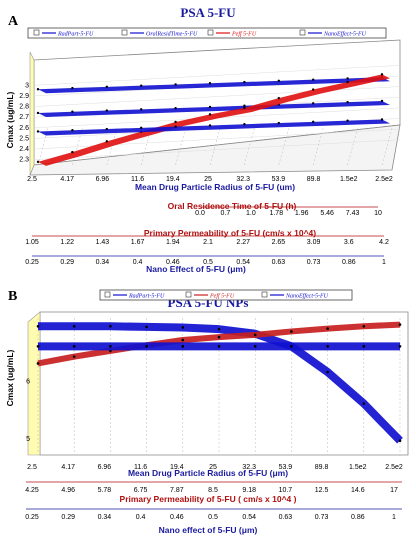 The image size is (416, 550). Describe the element at coordinates (322, 517) in the screenshot. I see `x-tick-label: 0.73` at that location.